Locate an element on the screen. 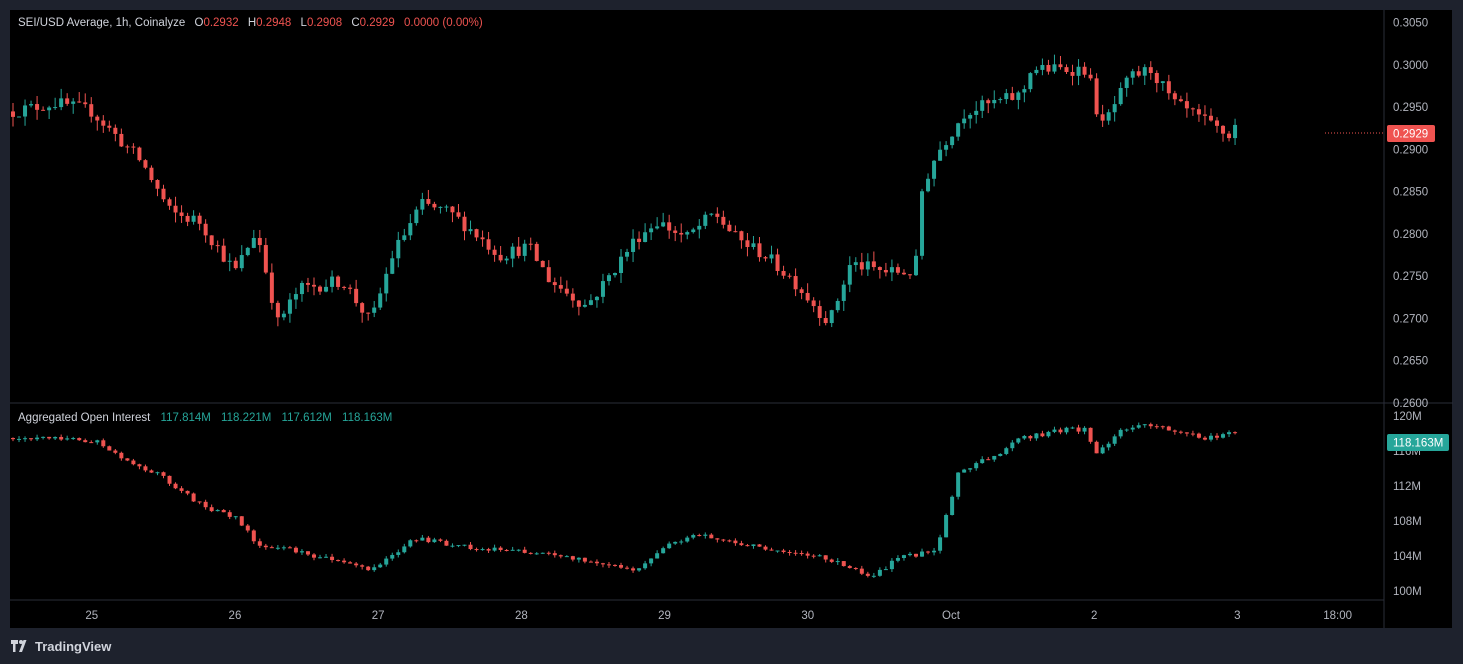 This screenshot has width=1463, height=664. open-value: 0.2932 is located at coordinates (221, 23).